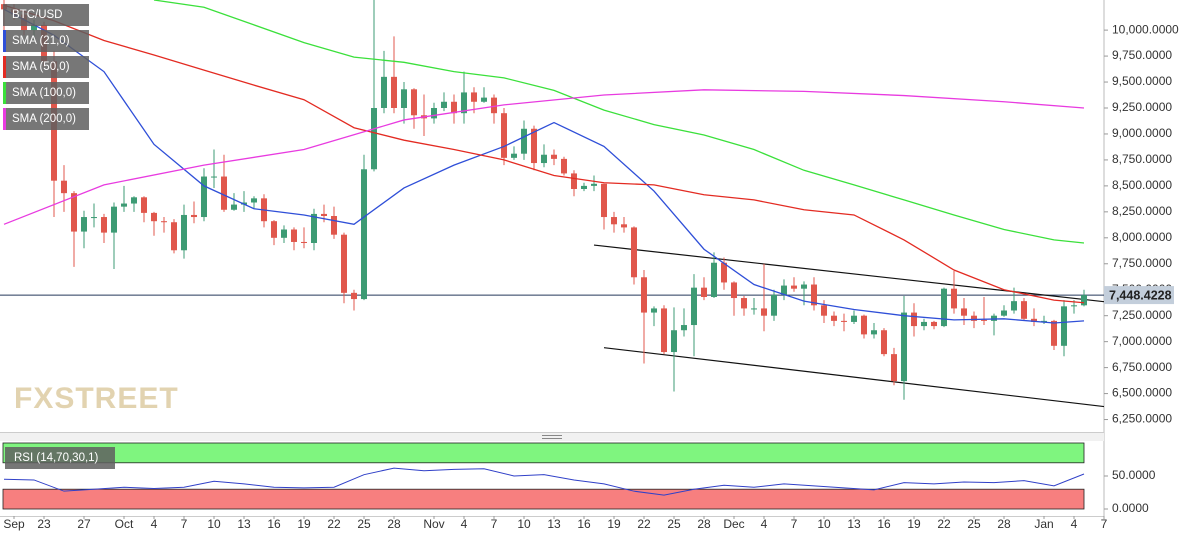 The image size is (1194, 536). What do you see at coordinates (84, 524) in the screenshot?
I see `x-tick-label: 27` at bounding box center [84, 524].